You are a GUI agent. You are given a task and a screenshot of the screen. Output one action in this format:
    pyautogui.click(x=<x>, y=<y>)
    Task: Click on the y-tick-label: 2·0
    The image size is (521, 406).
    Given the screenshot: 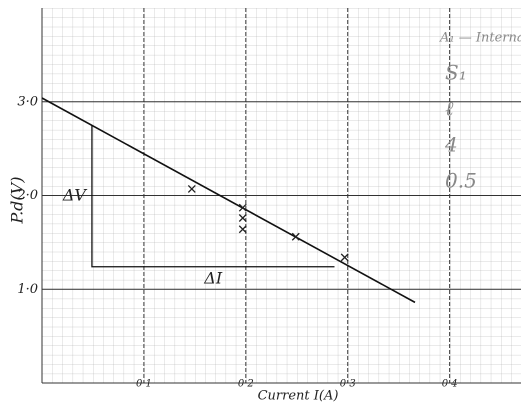 What is the action you would take?
    pyautogui.click(x=27, y=195)
    